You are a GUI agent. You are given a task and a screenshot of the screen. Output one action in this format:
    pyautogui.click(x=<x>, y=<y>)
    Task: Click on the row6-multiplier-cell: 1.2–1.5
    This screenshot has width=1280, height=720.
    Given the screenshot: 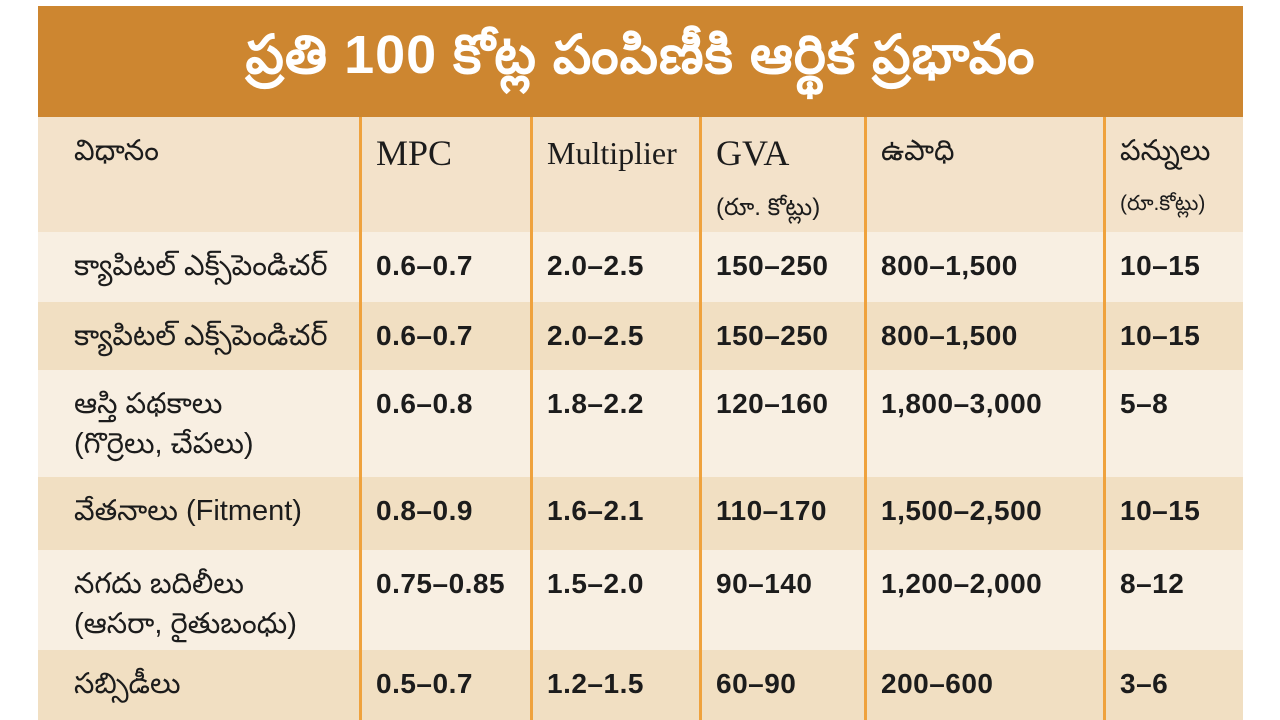 What is the action you would take?
    pyautogui.click(x=617, y=685)
    